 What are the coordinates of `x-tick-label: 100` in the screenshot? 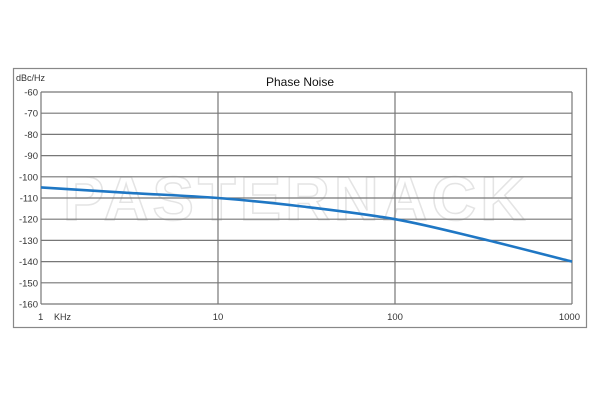 It's located at (395, 317).